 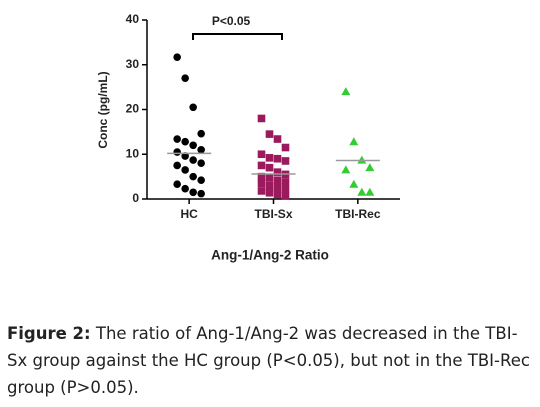 What do you see at coordinates (189, 214) in the screenshot?
I see `x-tick-label: HC` at bounding box center [189, 214].